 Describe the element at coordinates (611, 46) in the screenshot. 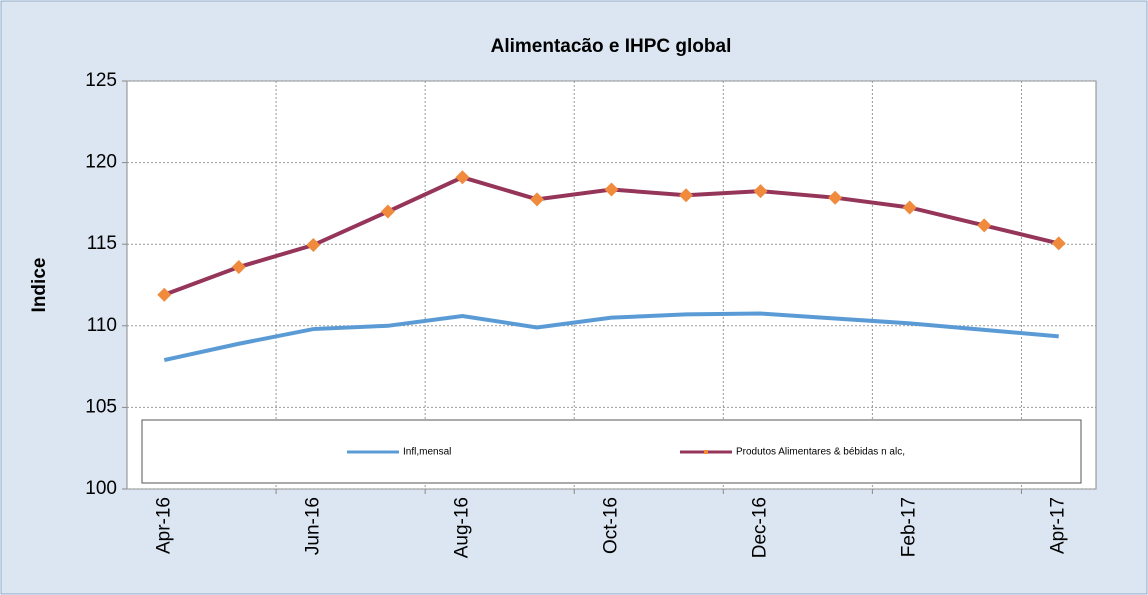

I see `chart-title: Alimentacão e IHPC global` at that location.